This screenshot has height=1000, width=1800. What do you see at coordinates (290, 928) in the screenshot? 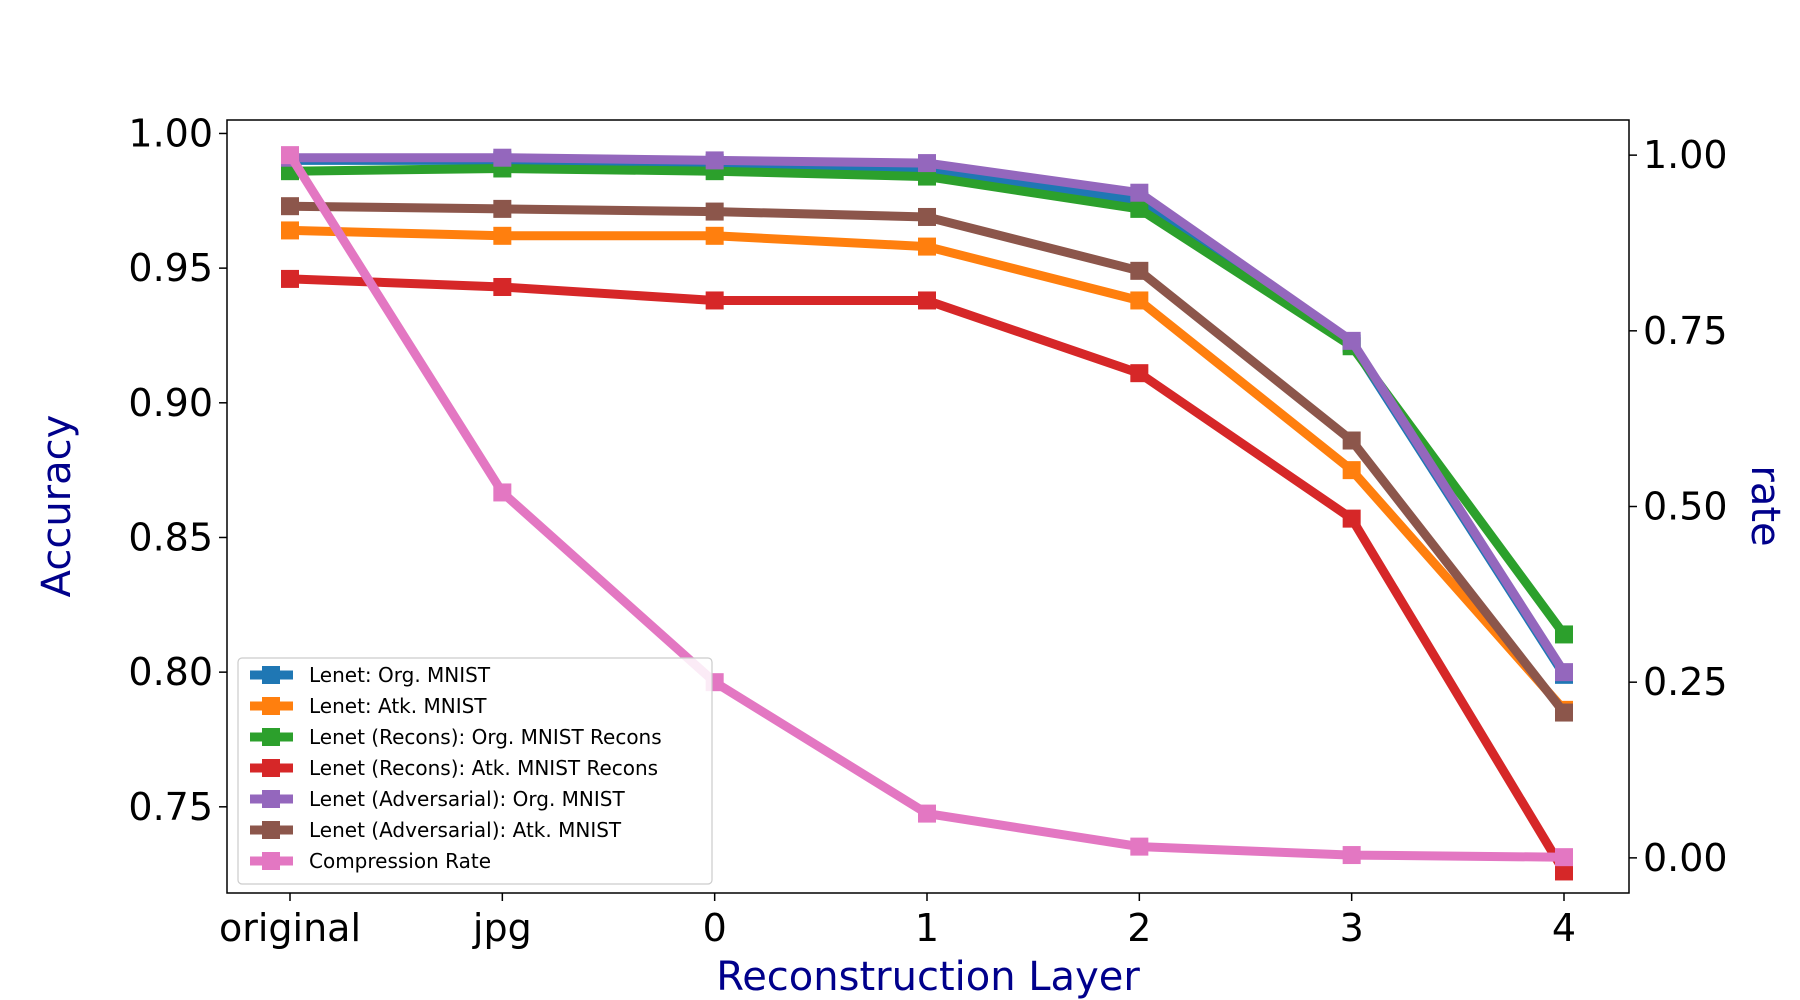
I see `x-tick-label: original` at bounding box center [290, 928].